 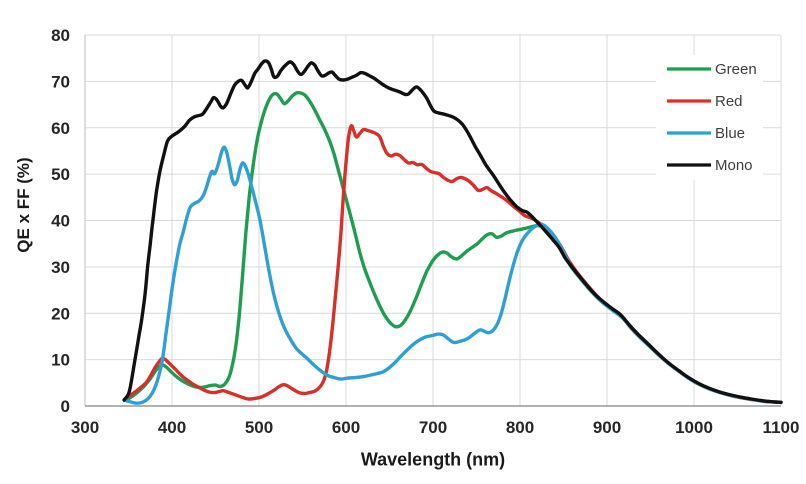 What do you see at coordinates (705, 101) in the screenshot?
I see `legend-item-red: Red` at bounding box center [705, 101].